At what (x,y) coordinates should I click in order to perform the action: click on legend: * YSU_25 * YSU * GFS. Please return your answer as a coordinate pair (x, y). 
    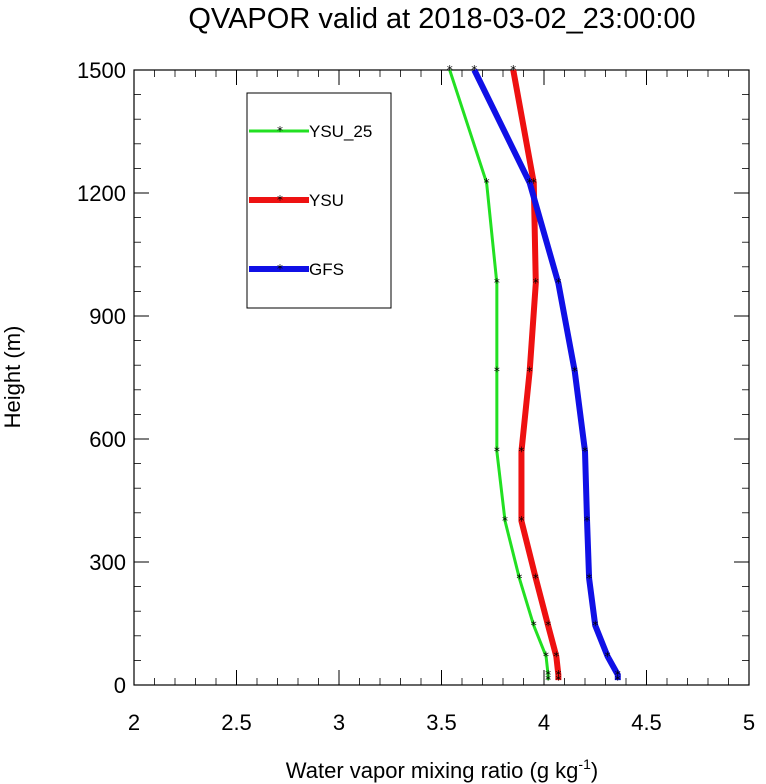
    Looking at the image, I should click on (319, 200).